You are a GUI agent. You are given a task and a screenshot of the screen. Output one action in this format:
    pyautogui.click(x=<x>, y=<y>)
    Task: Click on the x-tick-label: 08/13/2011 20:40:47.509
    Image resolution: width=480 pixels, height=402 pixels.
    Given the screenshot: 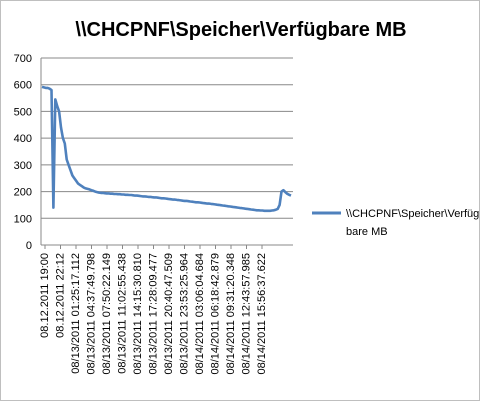 What is the action you would take?
    pyautogui.click(x=169, y=314)
    